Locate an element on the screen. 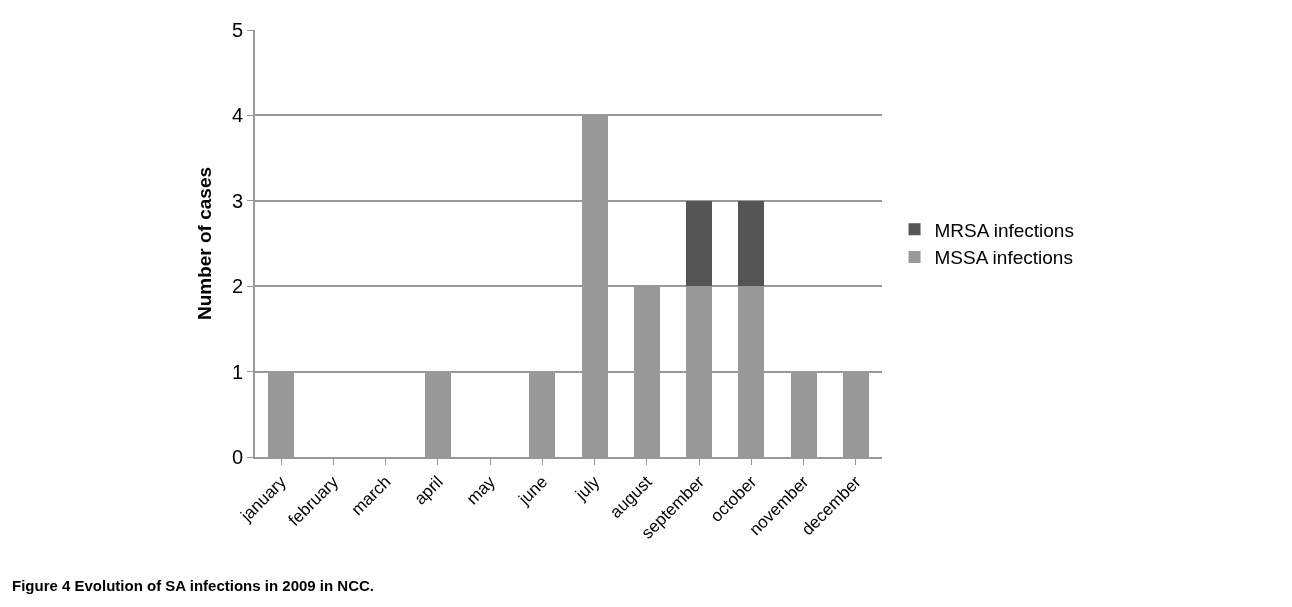 The image size is (1292, 607). y-tick-label: 1 is located at coordinates (237, 371).